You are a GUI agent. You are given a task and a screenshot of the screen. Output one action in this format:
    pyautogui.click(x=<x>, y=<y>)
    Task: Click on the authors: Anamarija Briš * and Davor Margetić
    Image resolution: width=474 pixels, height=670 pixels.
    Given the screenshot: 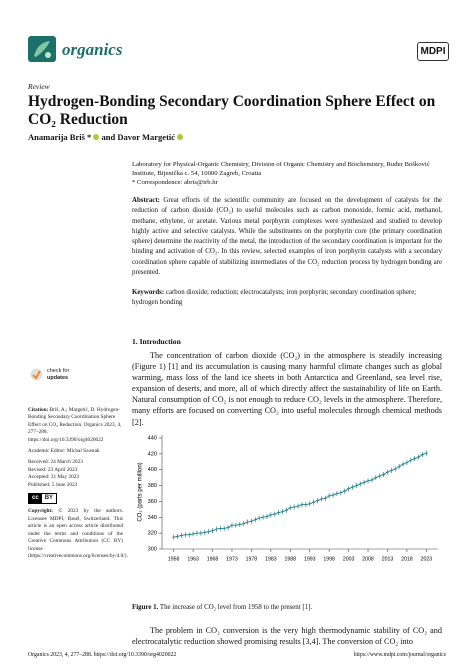 What is the action you would take?
    pyautogui.click(x=106, y=137)
    